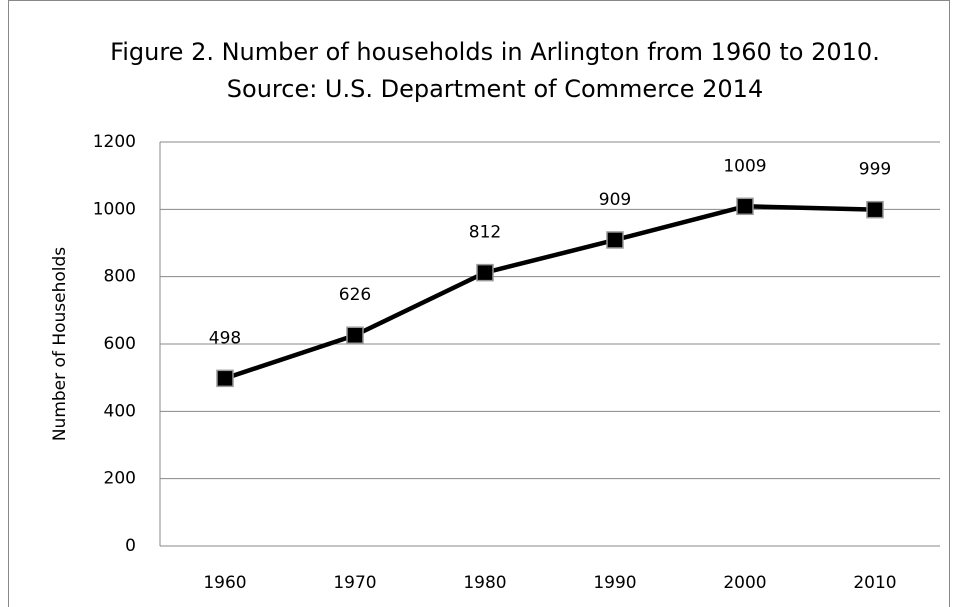  I want to click on y-axis-label: Number of Households, so click(60, 344).